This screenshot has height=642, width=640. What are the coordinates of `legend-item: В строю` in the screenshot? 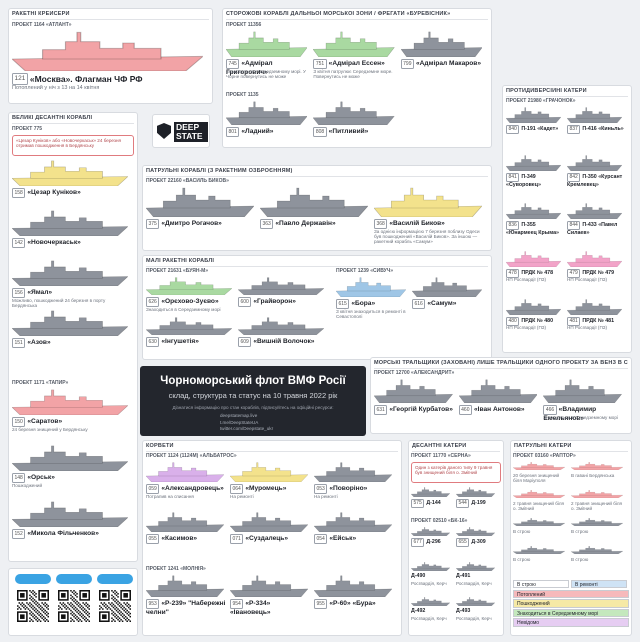 It's located at (541, 584).